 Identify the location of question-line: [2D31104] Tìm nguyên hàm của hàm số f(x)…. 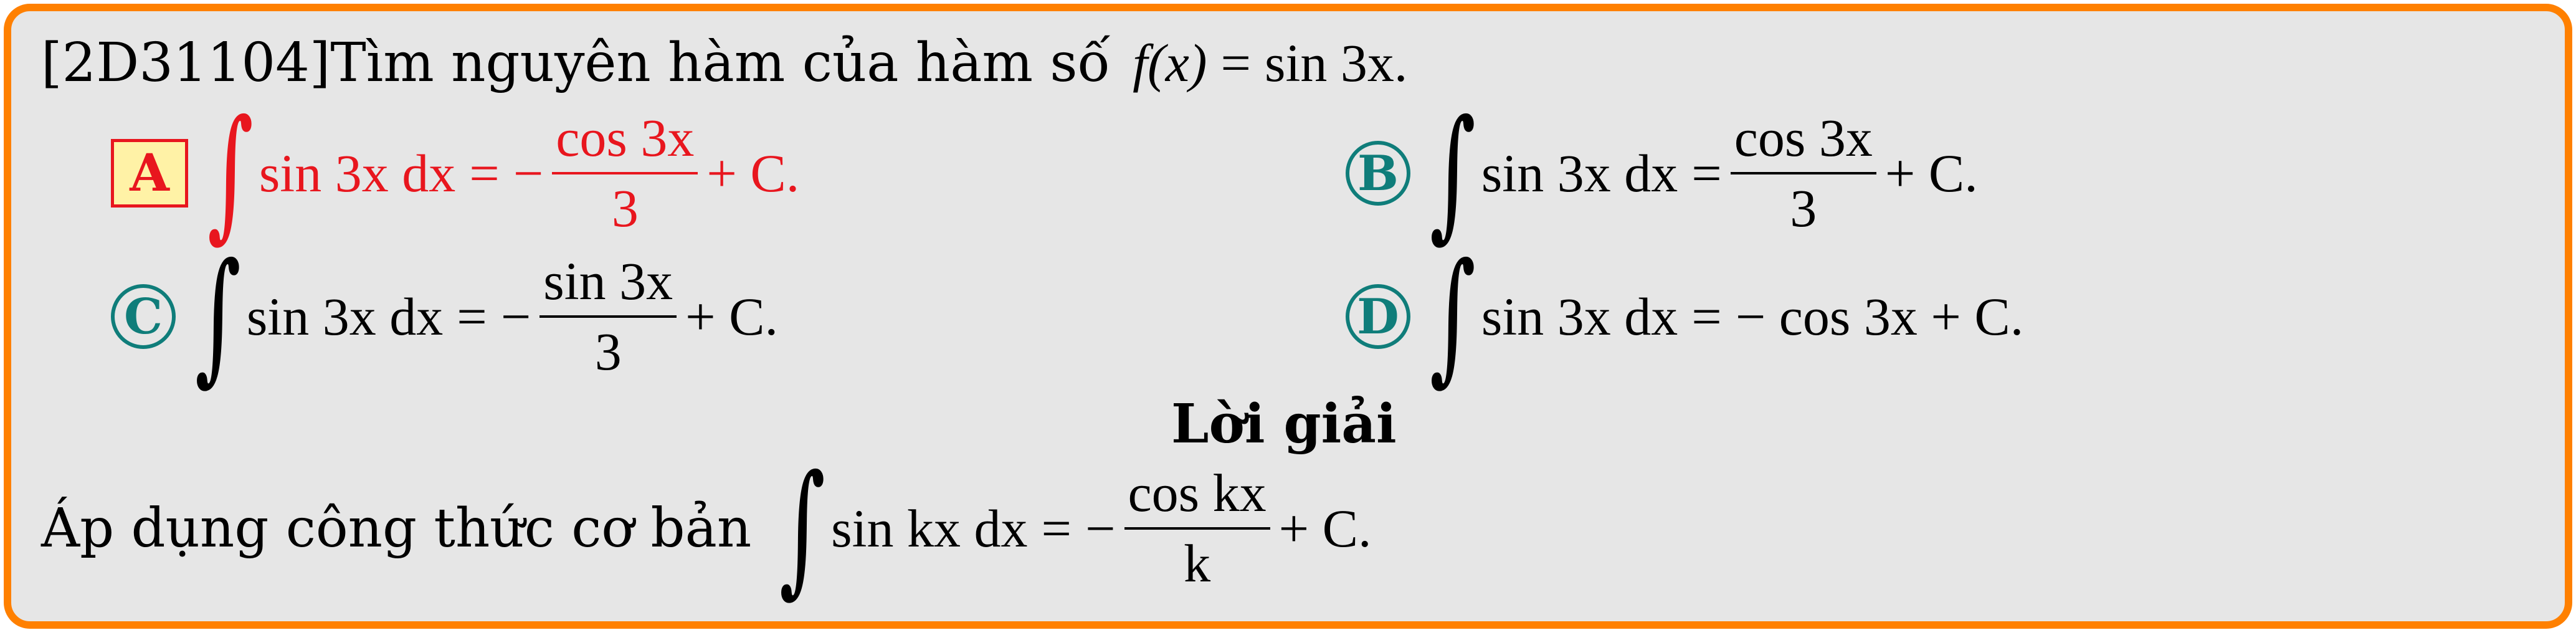
(724, 63).